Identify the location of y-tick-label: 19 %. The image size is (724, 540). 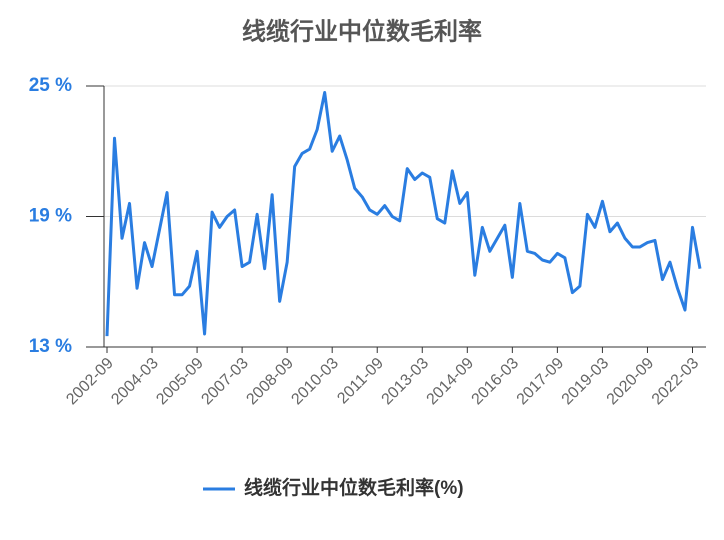
(50, 216).